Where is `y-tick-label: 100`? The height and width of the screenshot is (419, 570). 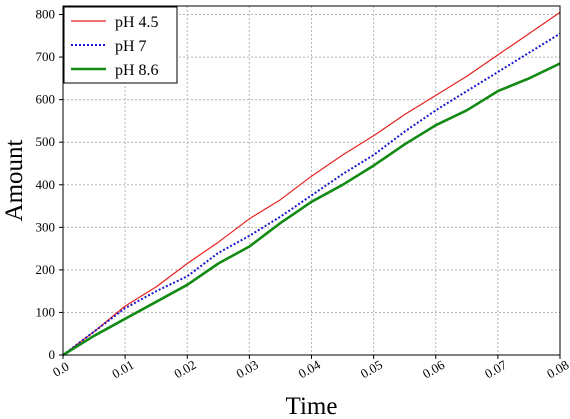 y-tick-label: 100 is located at coordinates (46, 311).